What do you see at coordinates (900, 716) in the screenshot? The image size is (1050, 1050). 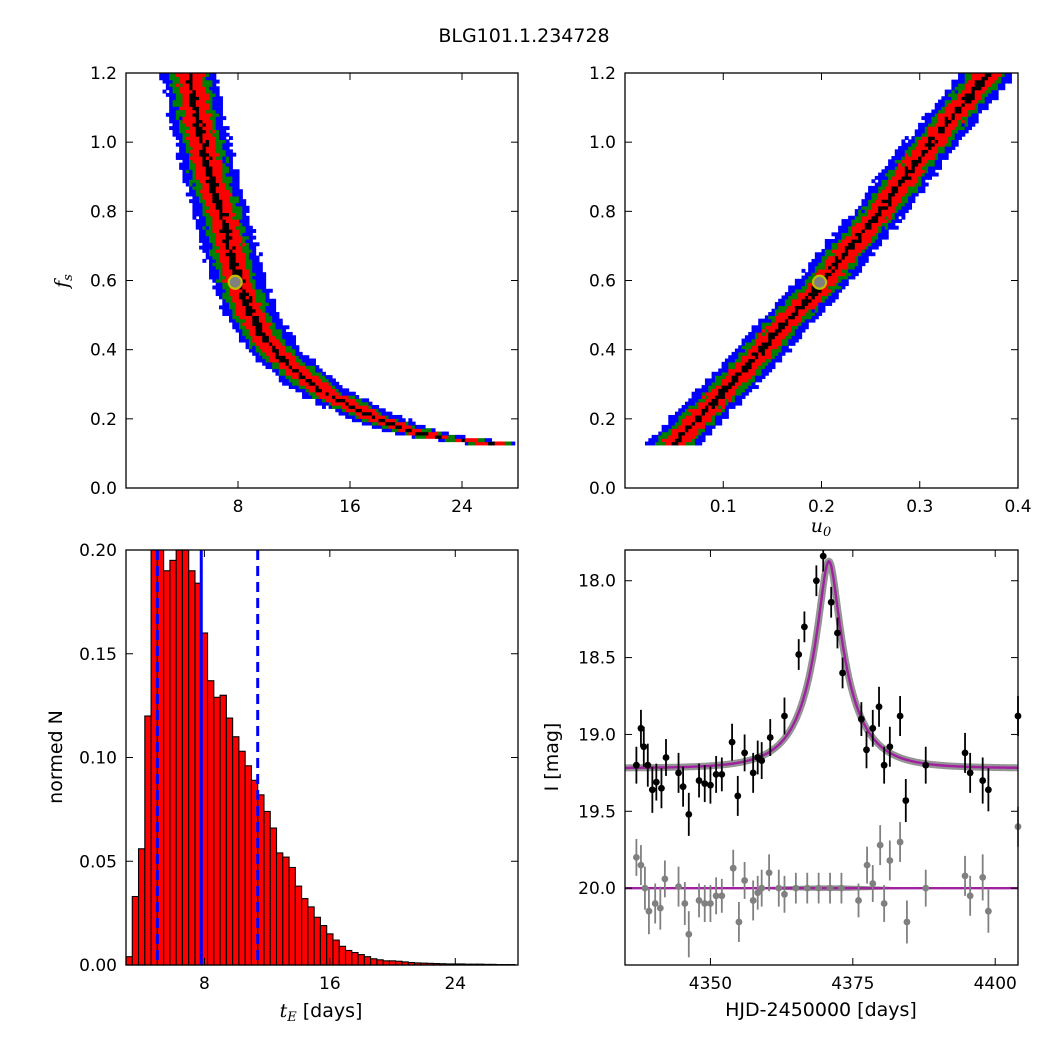 I see `photometry-point` at bounding box center [900, 716].